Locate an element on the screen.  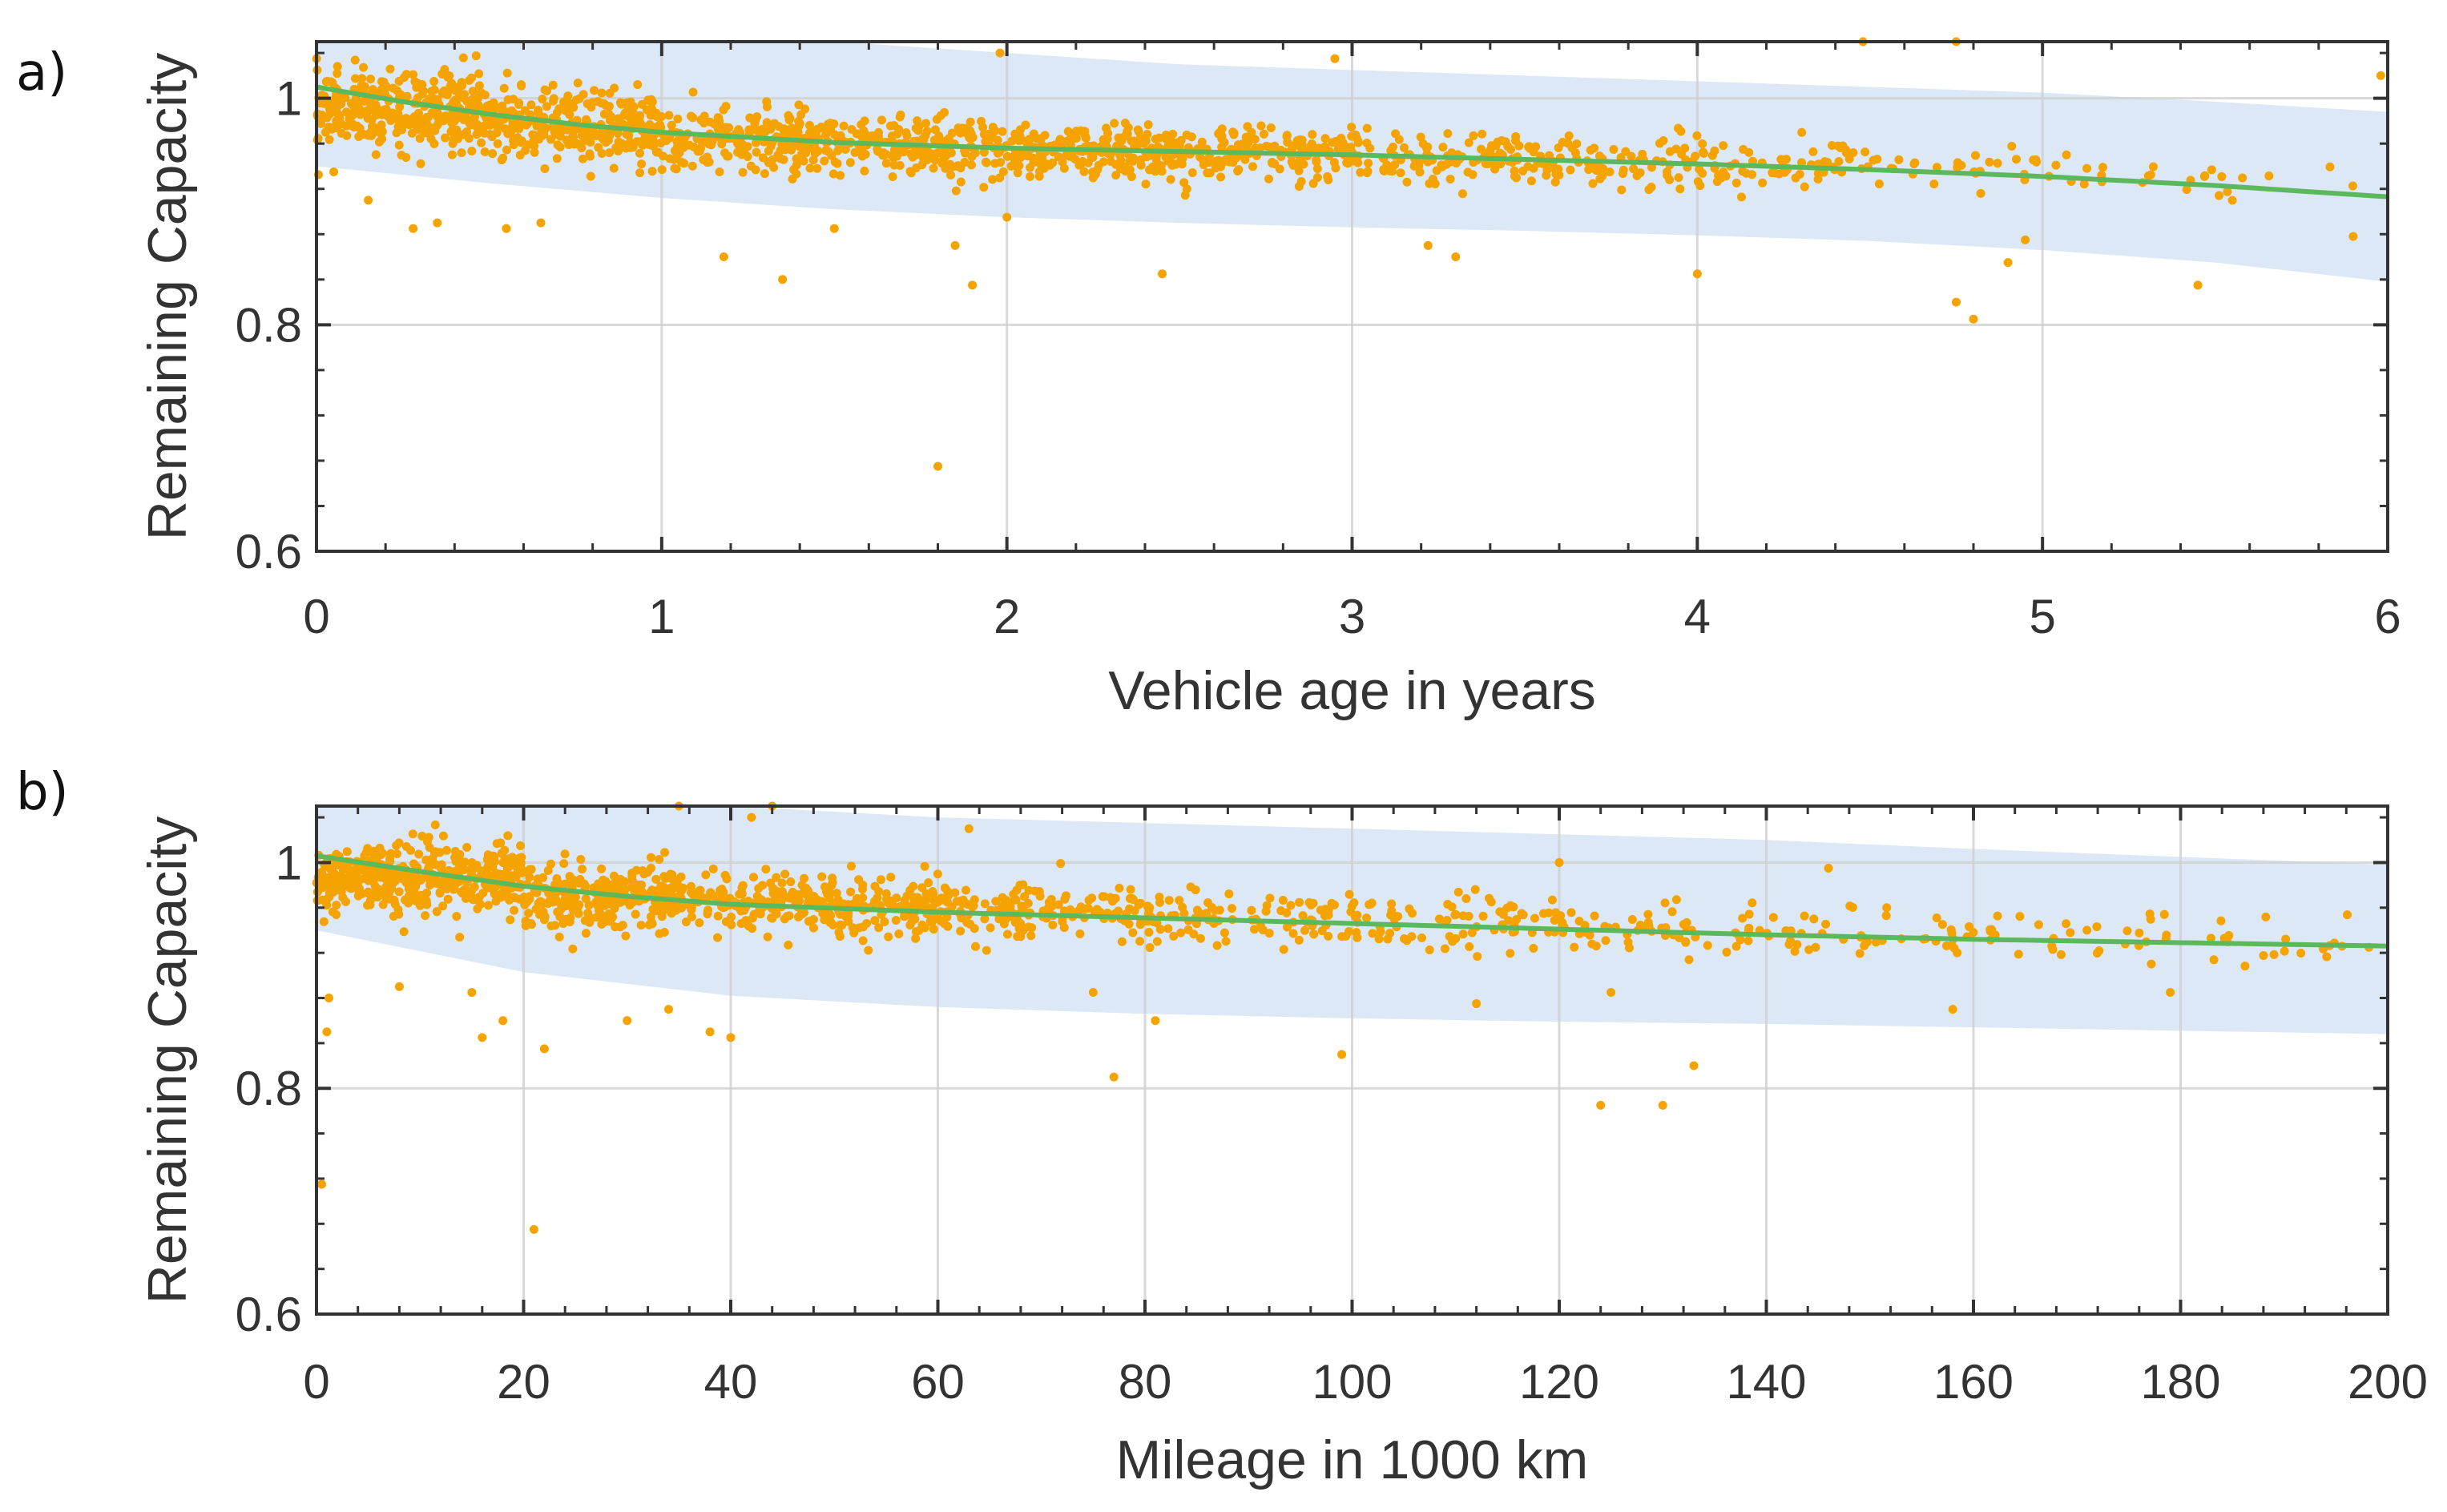
y-tick-label: 0.6 is located at coordinates (269, 552).